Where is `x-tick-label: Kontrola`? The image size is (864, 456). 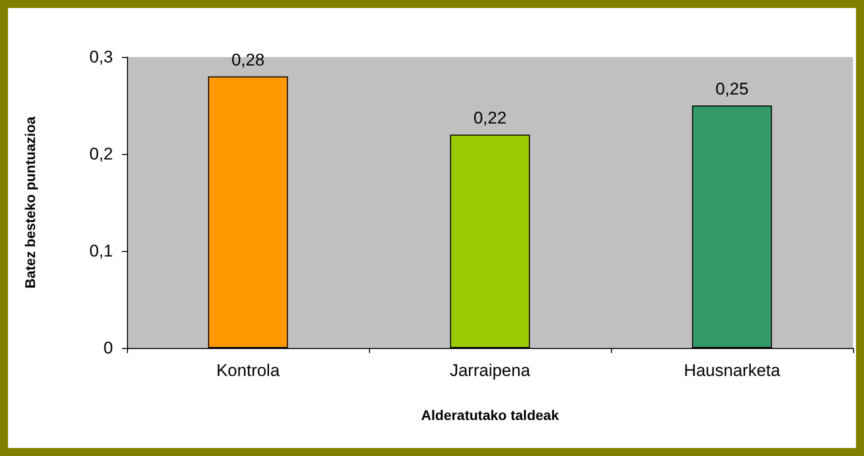 x-tick-label: Kontrola is located at coordinates (248, 370).